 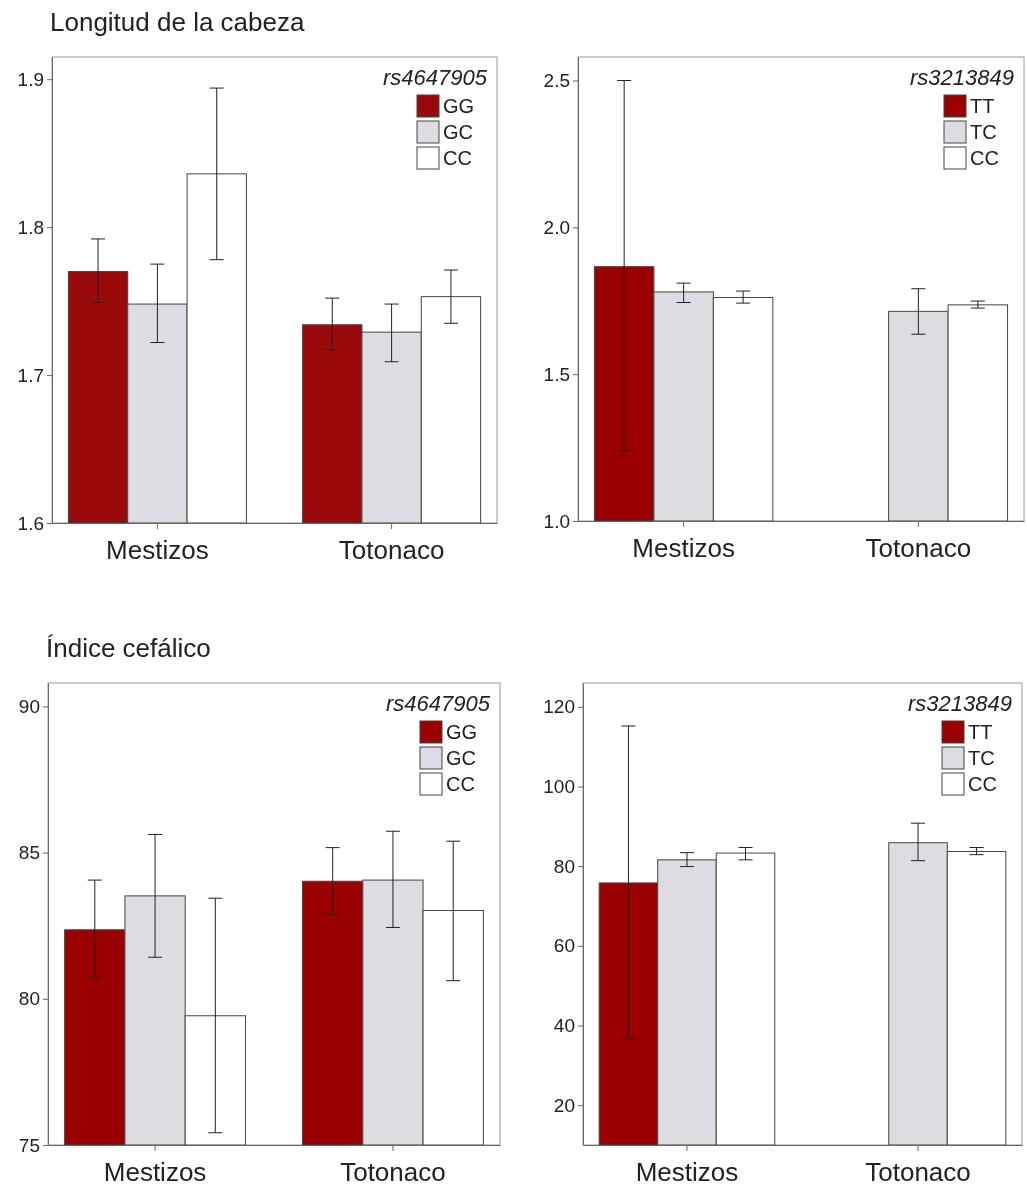 What do you see at coordinates (564, 946) in the screenshot?
I see `y-tick-label: 60` at bounding box center [564, 946].